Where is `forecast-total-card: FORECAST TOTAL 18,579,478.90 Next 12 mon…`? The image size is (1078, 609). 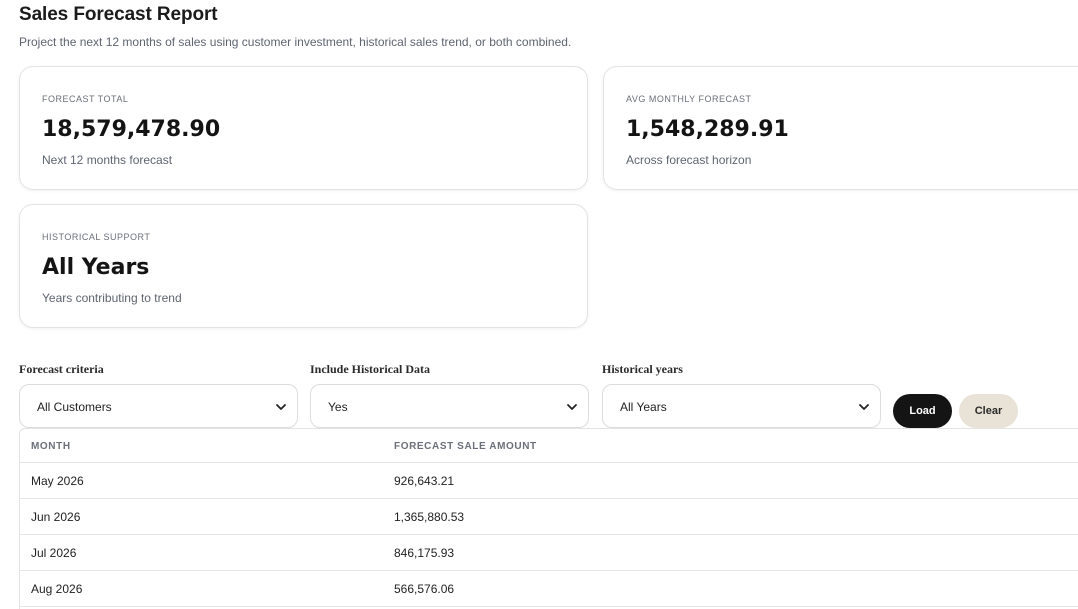 forecast-total-card: FORECAST TOTAL 18,579,478.90 Next 12 mon… is located at coordinates (303, 128).